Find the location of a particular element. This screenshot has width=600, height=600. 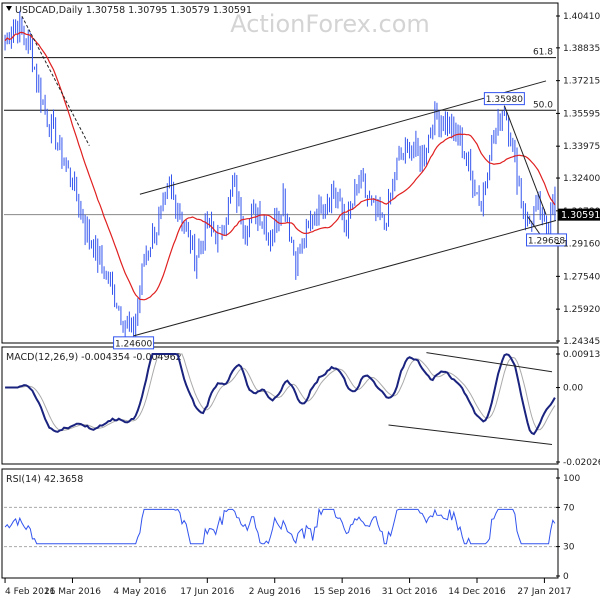

current-price-badge is located at coordinates (579, 214).